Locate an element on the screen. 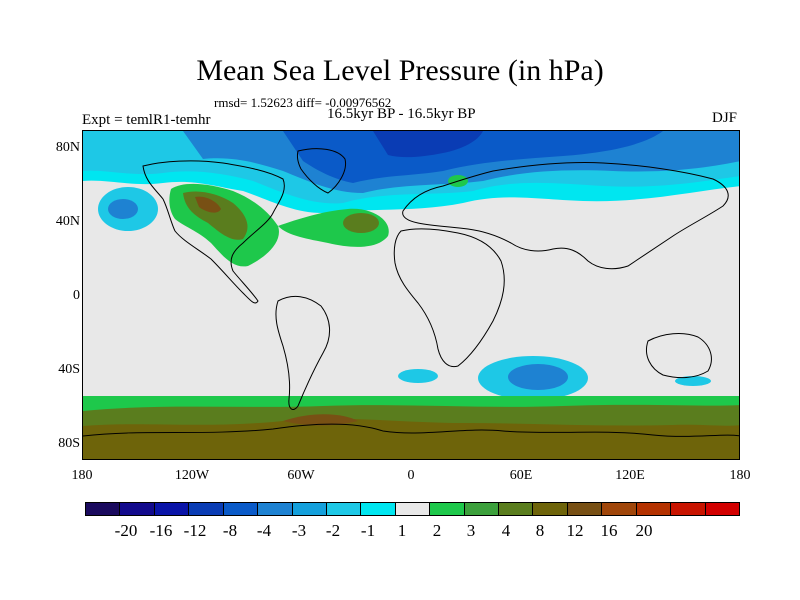 The image size is (800, 600). season-label: DJF is located at coordinates (725, 118).